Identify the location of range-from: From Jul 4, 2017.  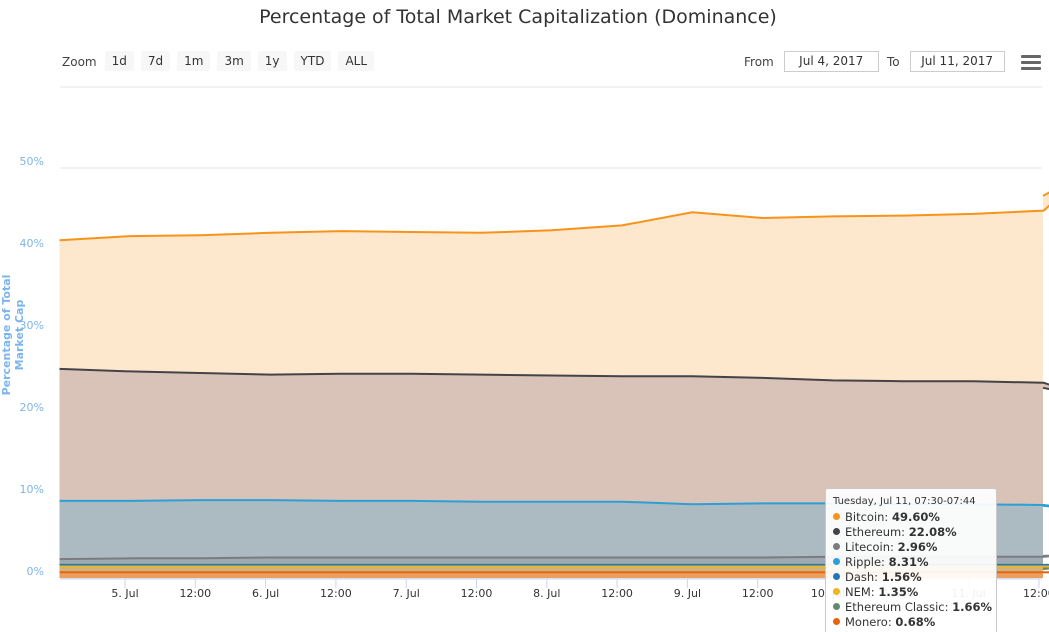
(811, 61).